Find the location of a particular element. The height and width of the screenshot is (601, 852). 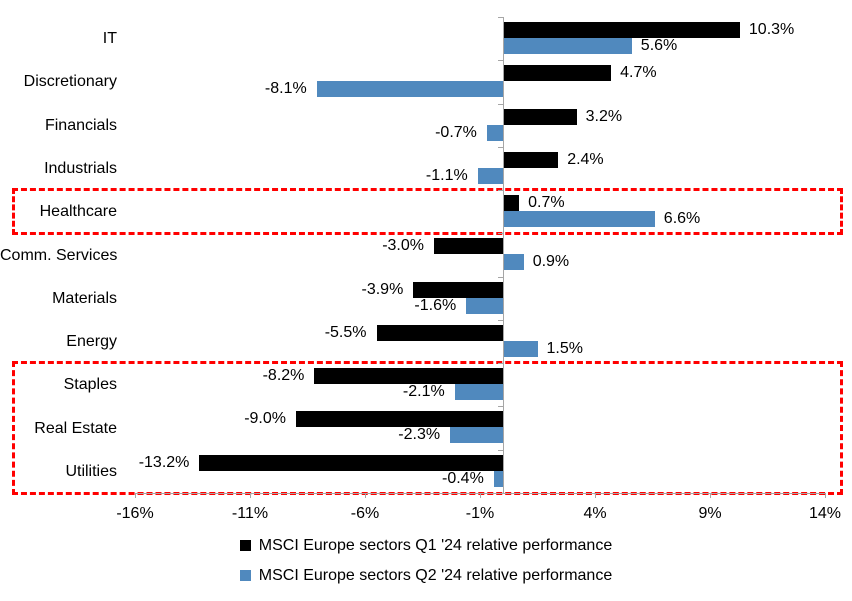

q1-bar-materials is located at coordinates (458, 289).